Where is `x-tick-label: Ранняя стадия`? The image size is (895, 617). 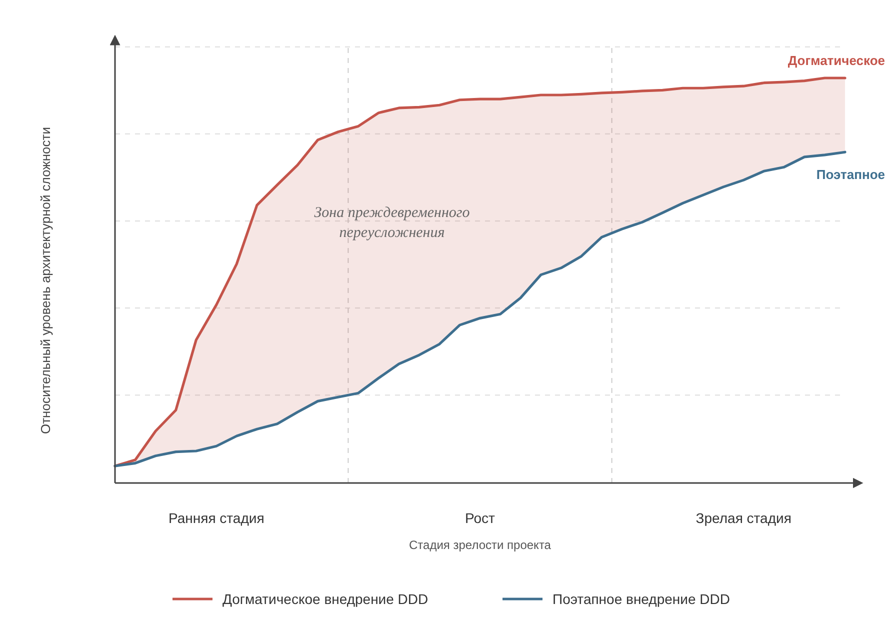 x-tick-label: Ранняя стадия is located at coordinates (216, 518).